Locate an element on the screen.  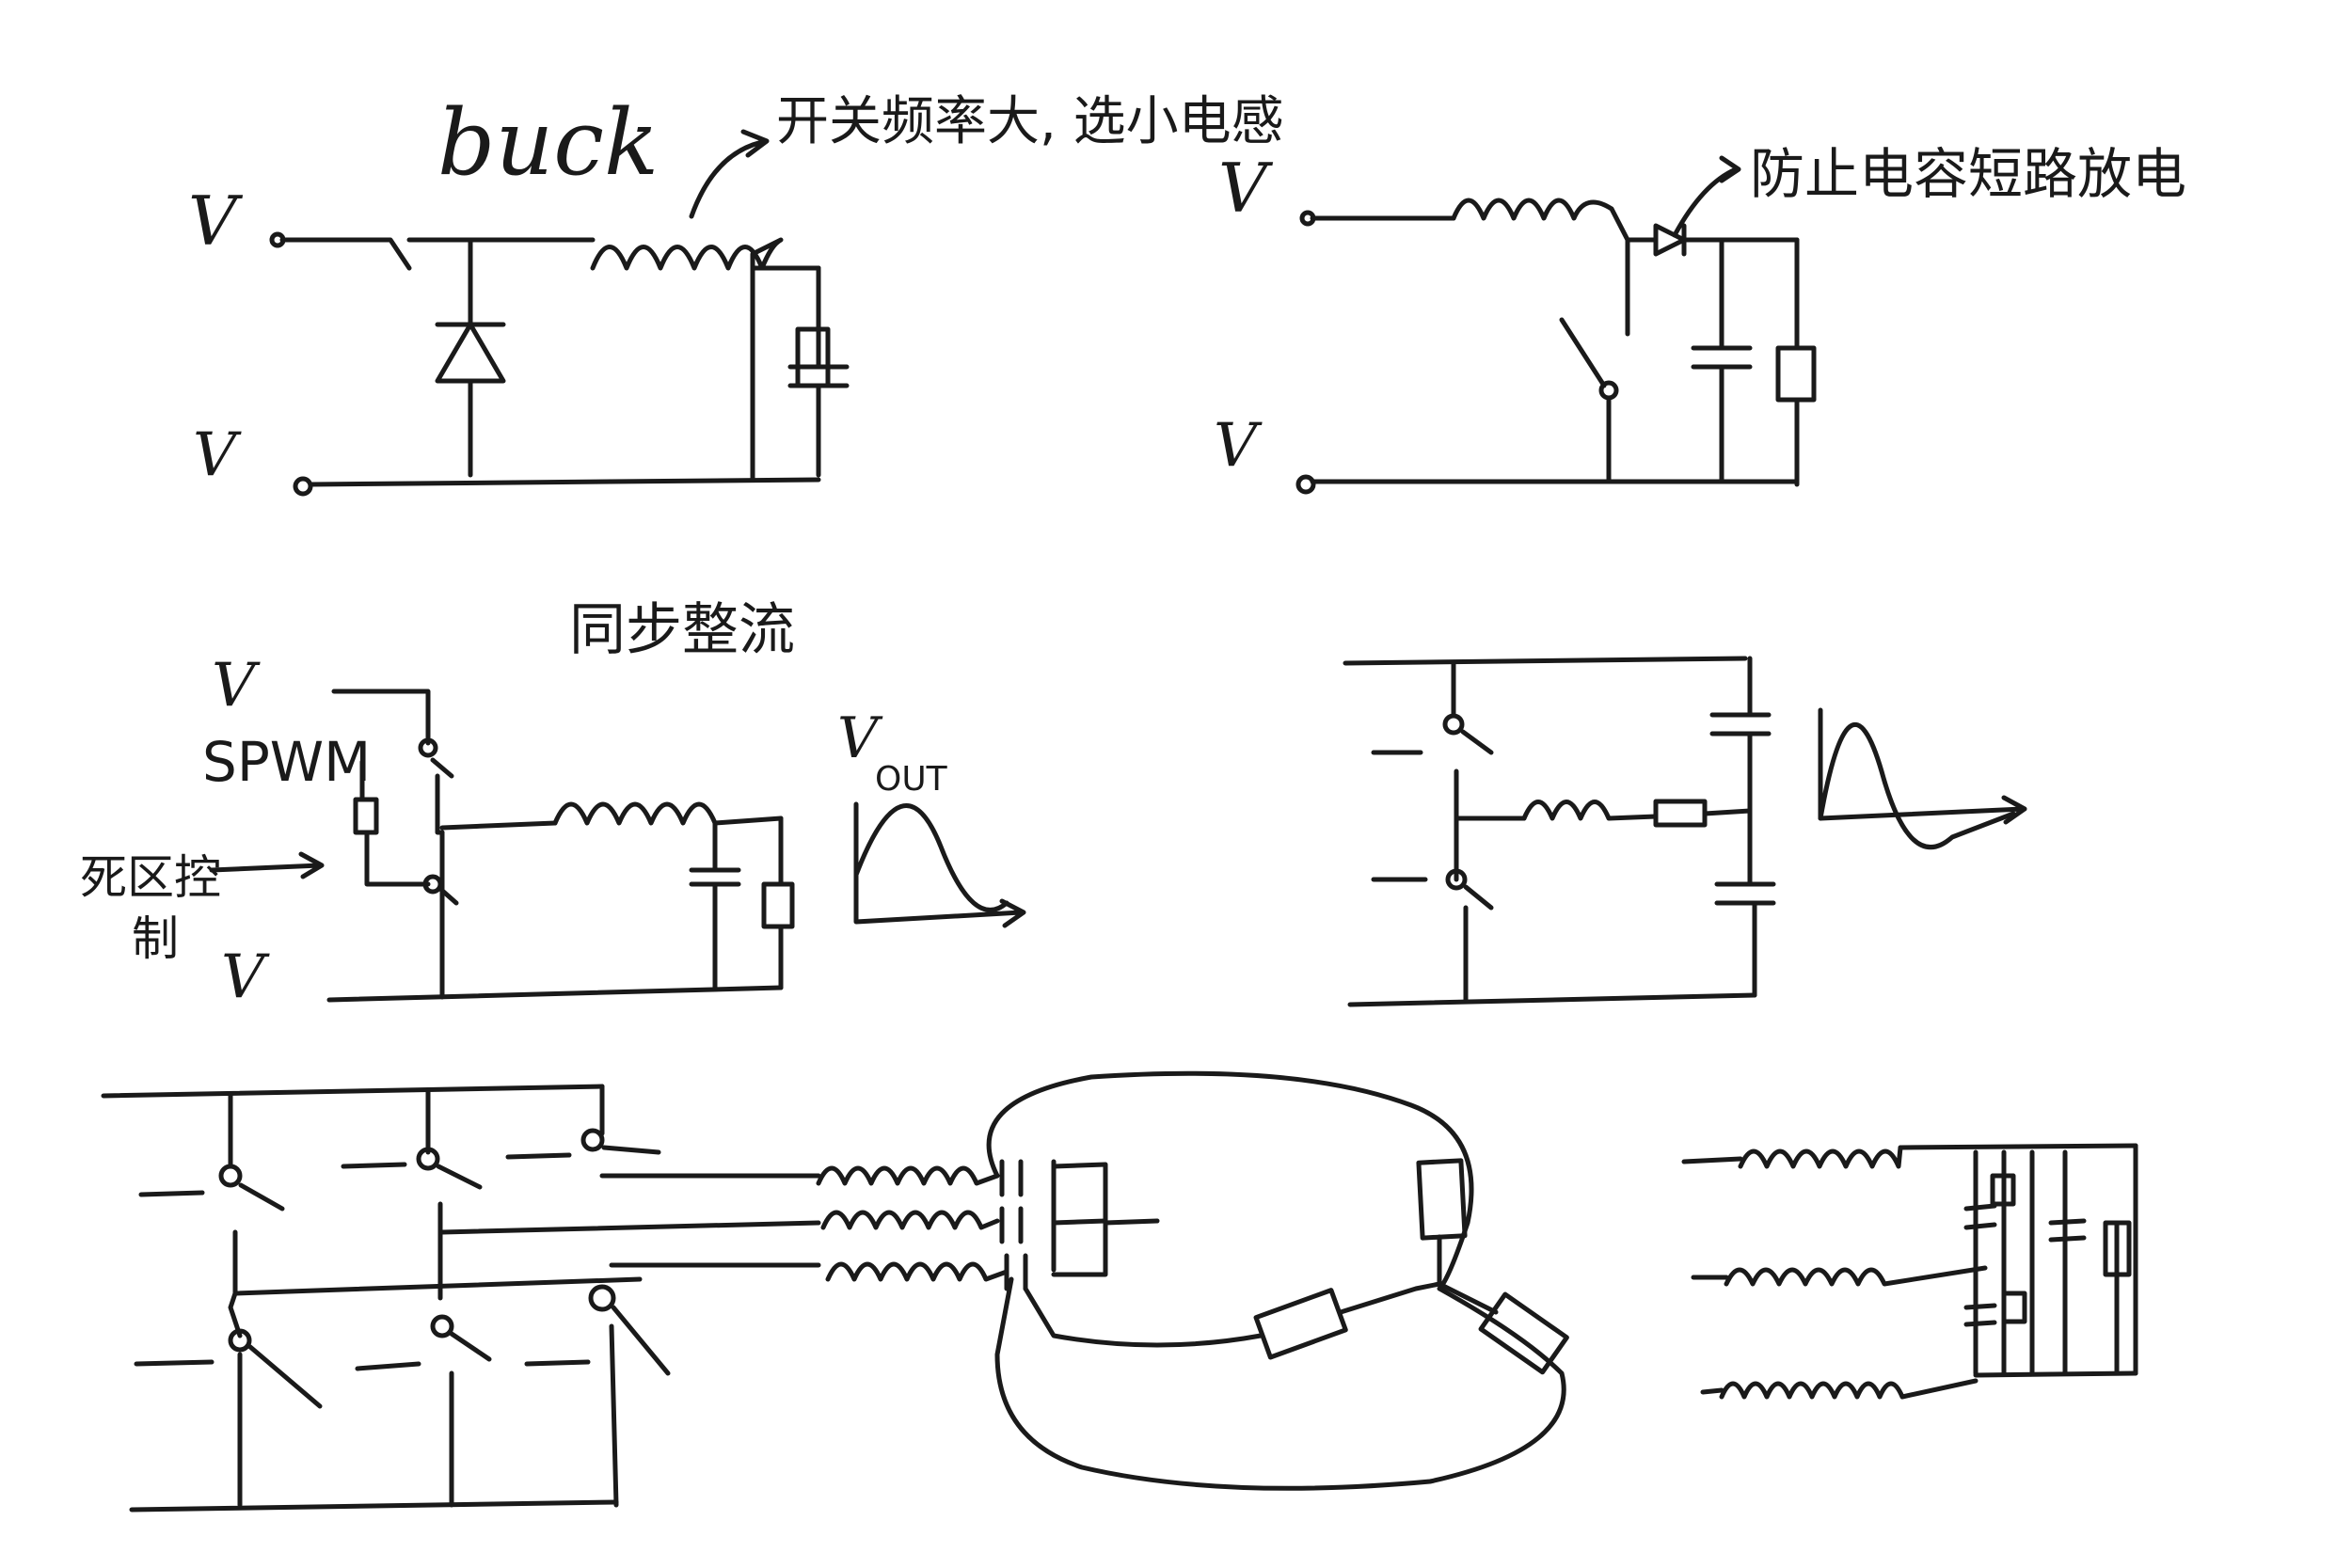
filter-r3 is located at coordinates (2117, 1248).